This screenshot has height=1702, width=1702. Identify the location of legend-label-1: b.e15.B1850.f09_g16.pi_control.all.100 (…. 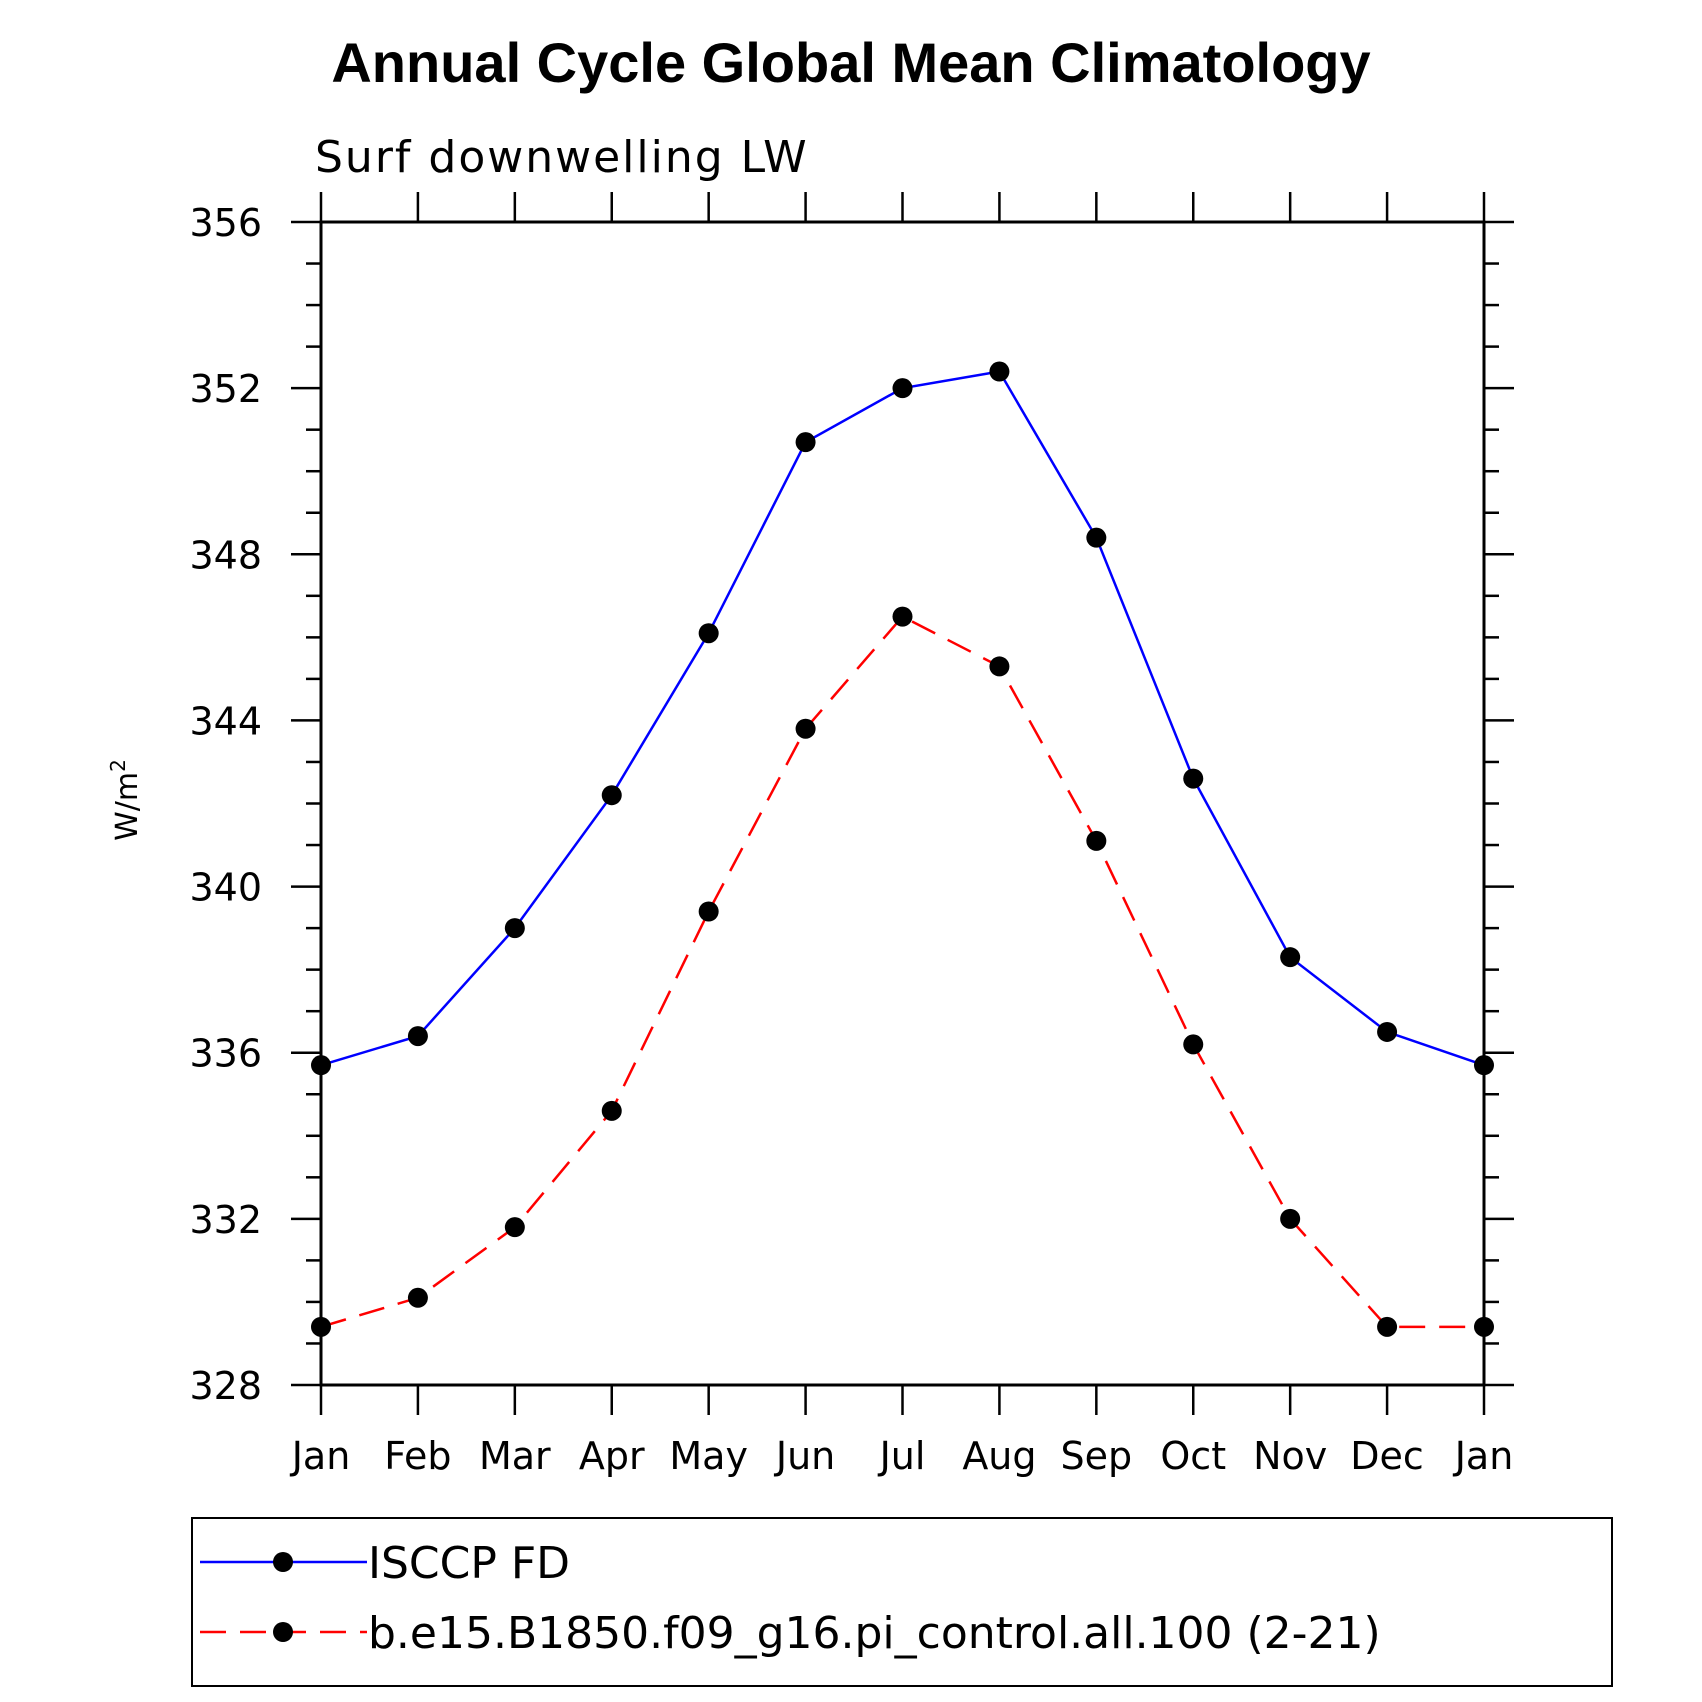
(874, 1633).